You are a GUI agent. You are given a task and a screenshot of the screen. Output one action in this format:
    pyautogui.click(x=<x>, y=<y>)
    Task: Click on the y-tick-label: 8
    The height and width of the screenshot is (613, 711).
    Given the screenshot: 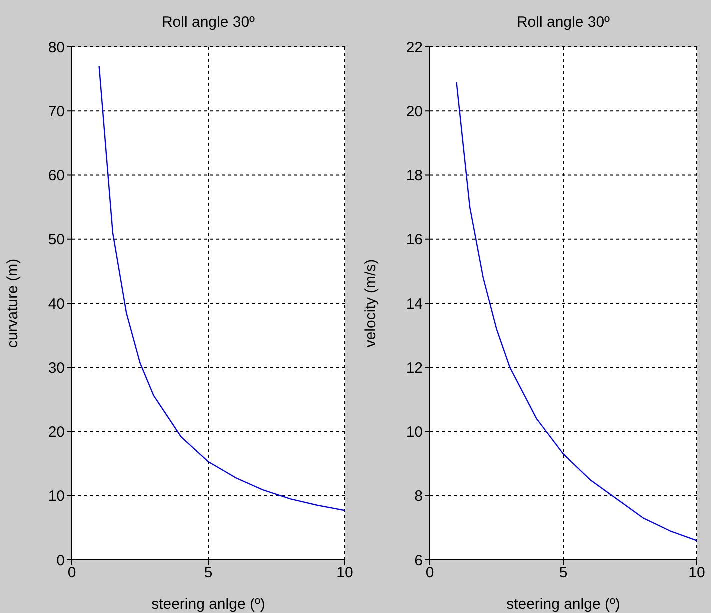 What is the action you would take?
    pyautogui.click(x=418, y=497)
    